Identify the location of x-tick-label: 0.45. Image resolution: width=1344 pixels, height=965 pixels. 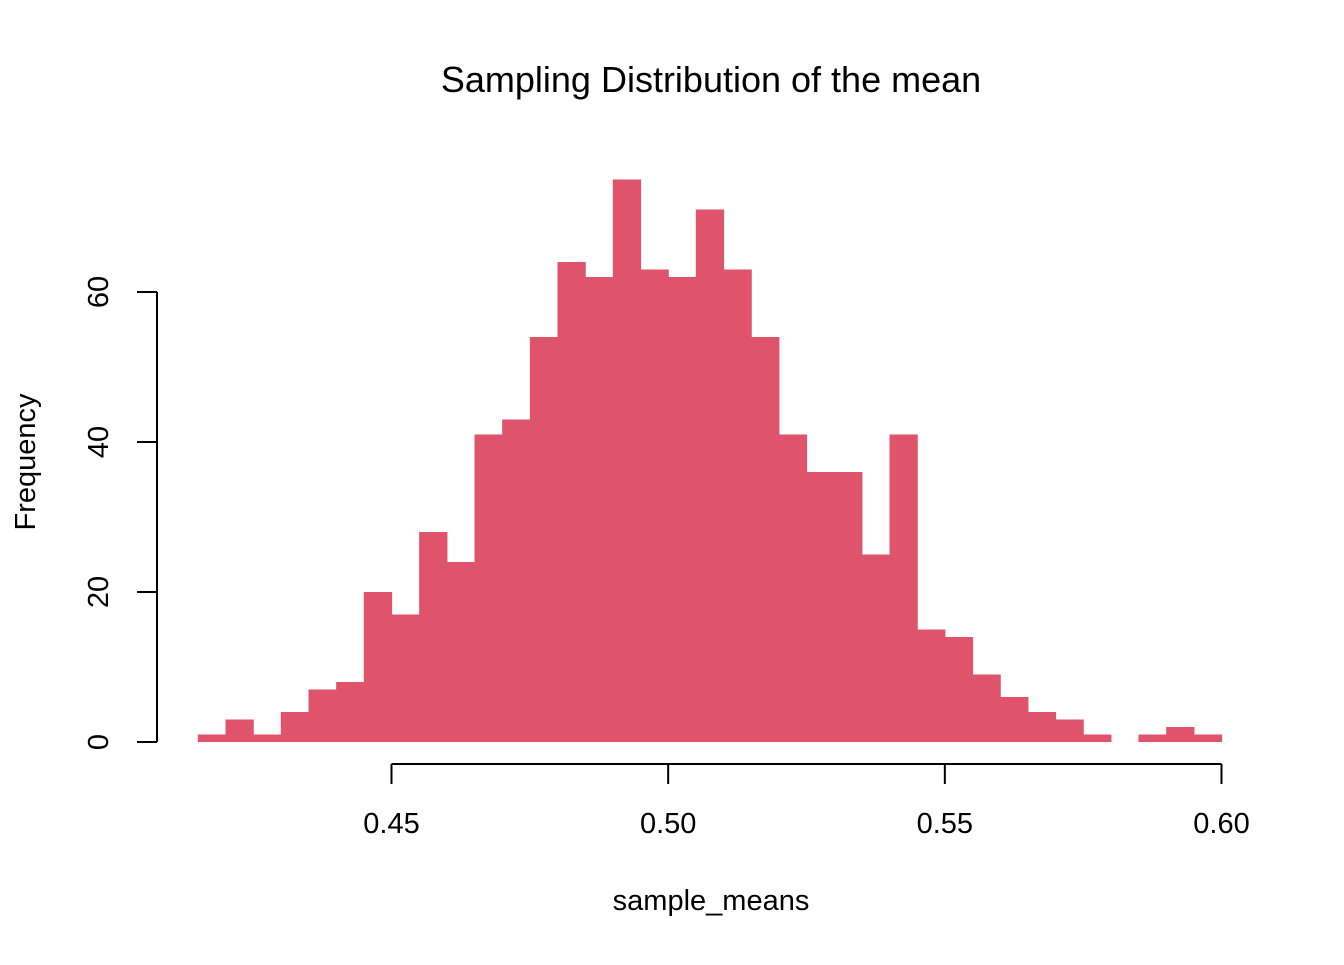
(391, 824).